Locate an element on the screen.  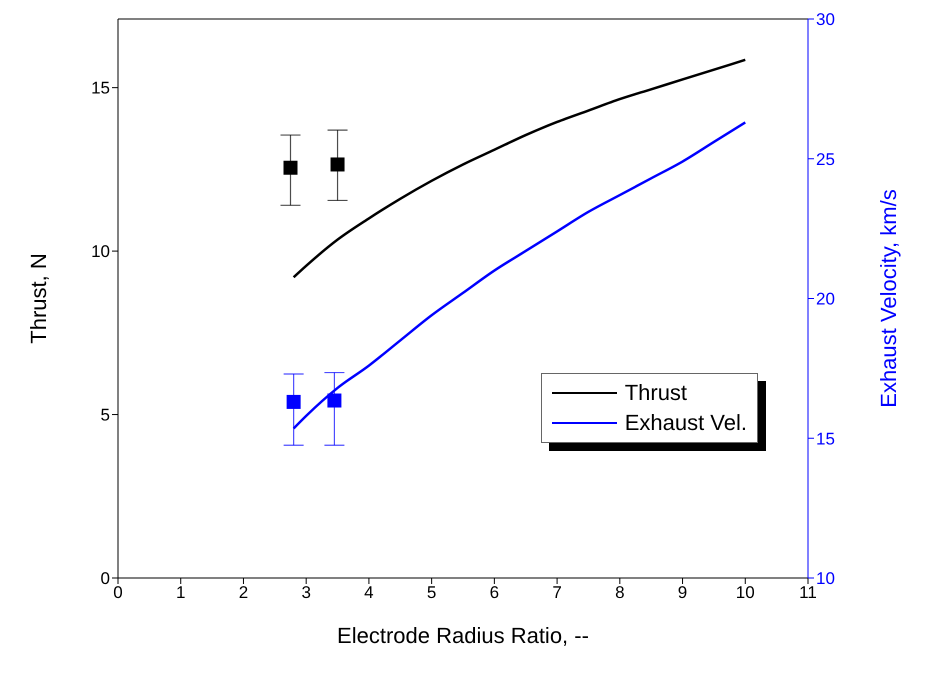
x-tick-label: 8 is located at coordinates (620, 592).